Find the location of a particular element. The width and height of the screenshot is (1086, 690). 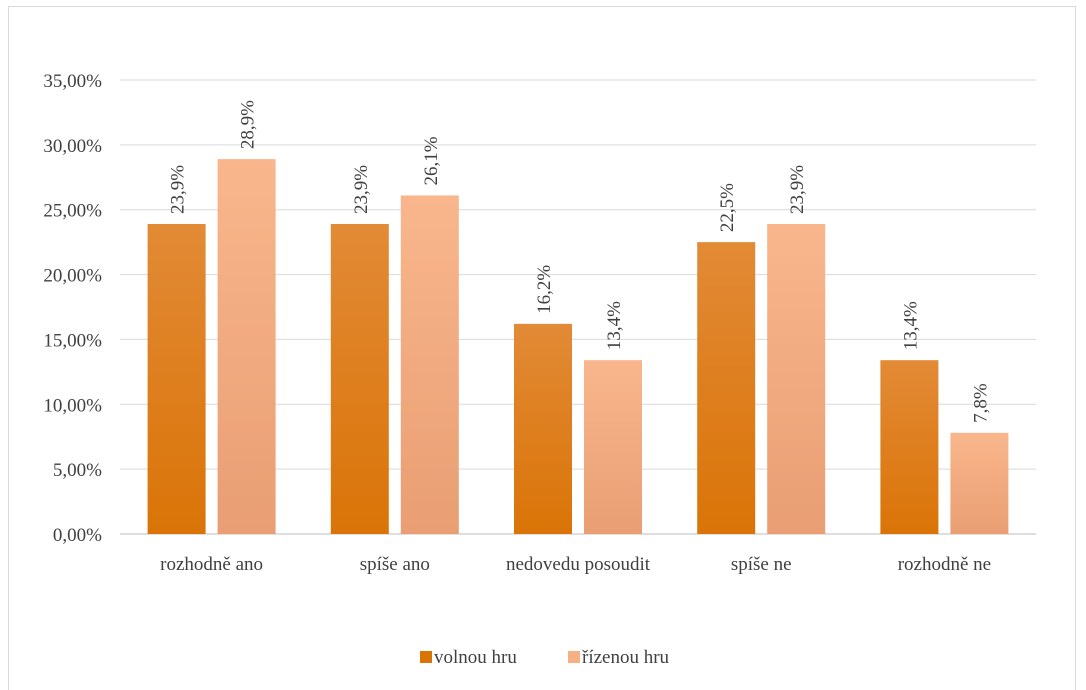

x-category-label: rozhodně ano is located at coordinates (211, 564).